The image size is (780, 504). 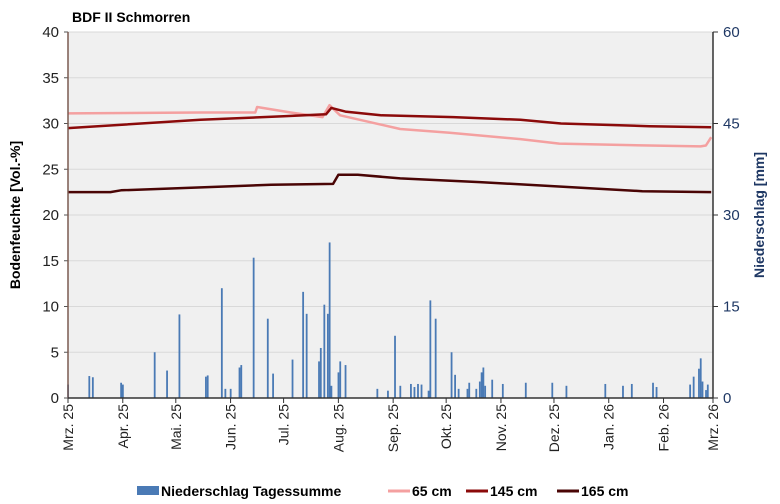 What do you see at coordinates (389, 118) in the screenshot?
I see `series-line-145cm` at bounding box center [389, 118].